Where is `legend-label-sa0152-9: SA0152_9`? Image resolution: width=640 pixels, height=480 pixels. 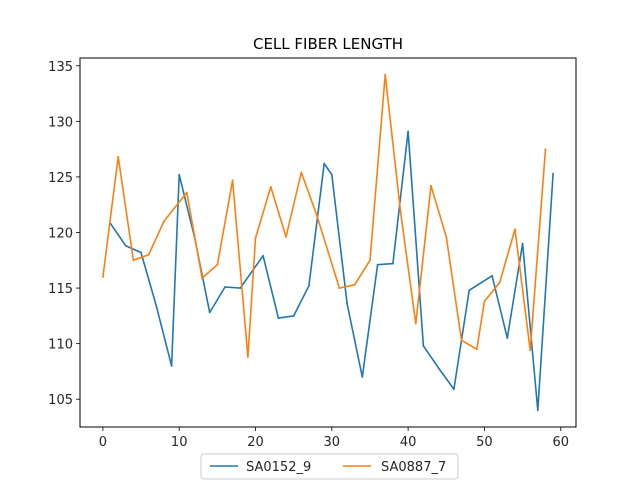
legend-label-sa0152-9: SA0152_9 is located at coordinates (278, 467).